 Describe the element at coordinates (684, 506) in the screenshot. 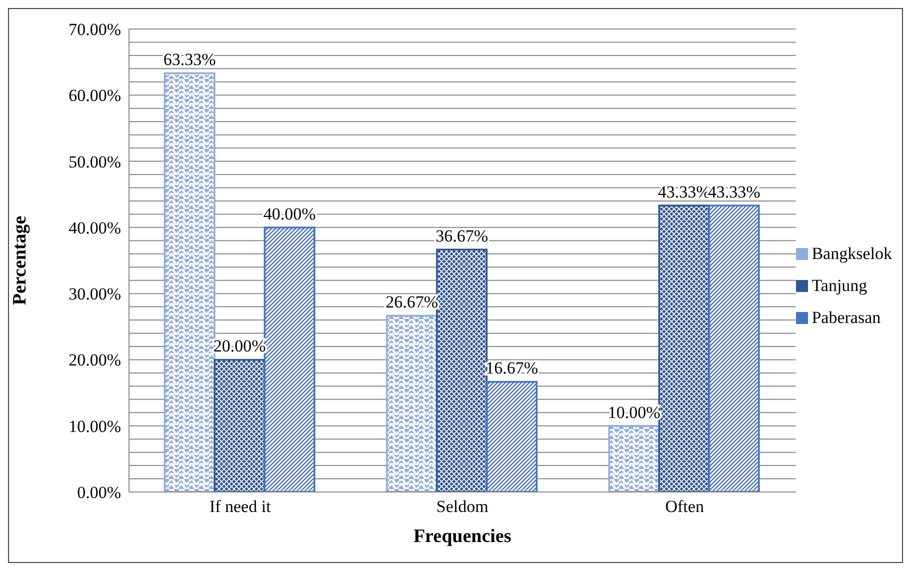

I see `x-tick-label: Often` at that location.